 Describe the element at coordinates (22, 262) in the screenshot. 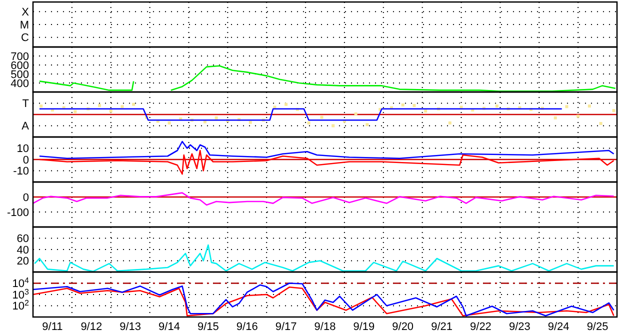

I see `y-tick-label: 20` at that location.